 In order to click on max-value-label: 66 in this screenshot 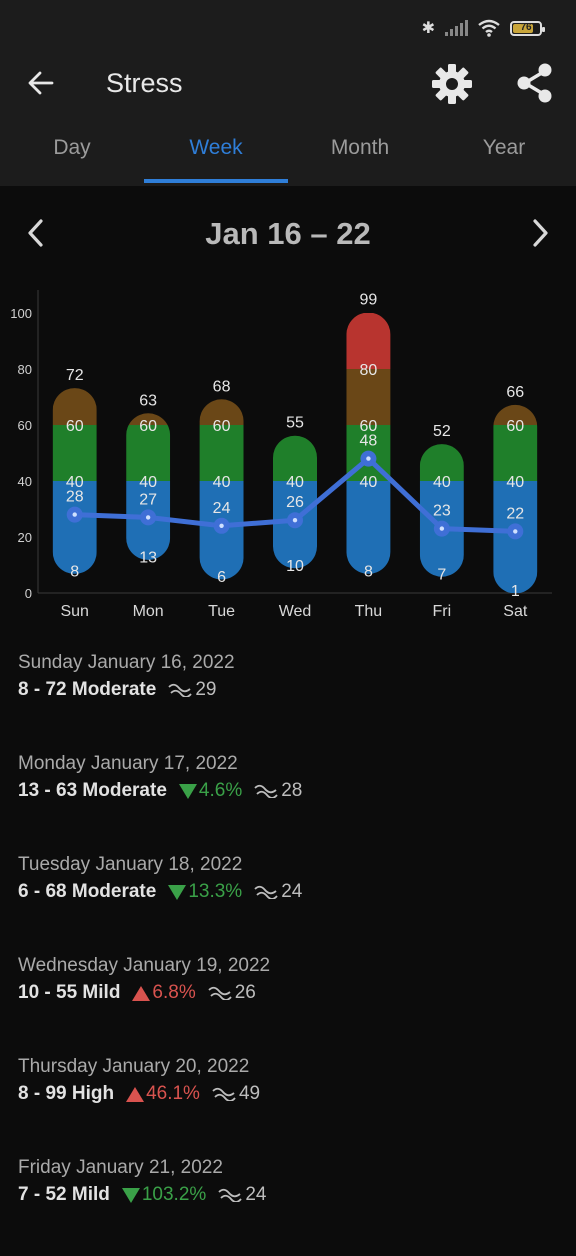, I will do `click(515, 392)`.